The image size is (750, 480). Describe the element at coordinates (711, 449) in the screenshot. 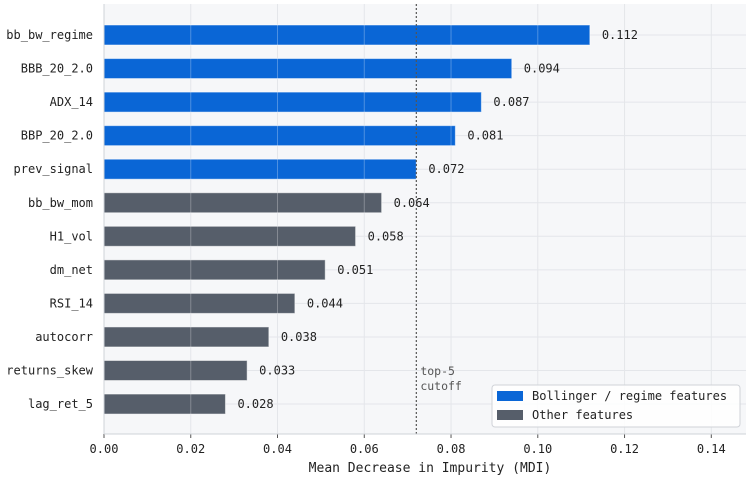

I see `x-tick-label: 0.14` at that location.